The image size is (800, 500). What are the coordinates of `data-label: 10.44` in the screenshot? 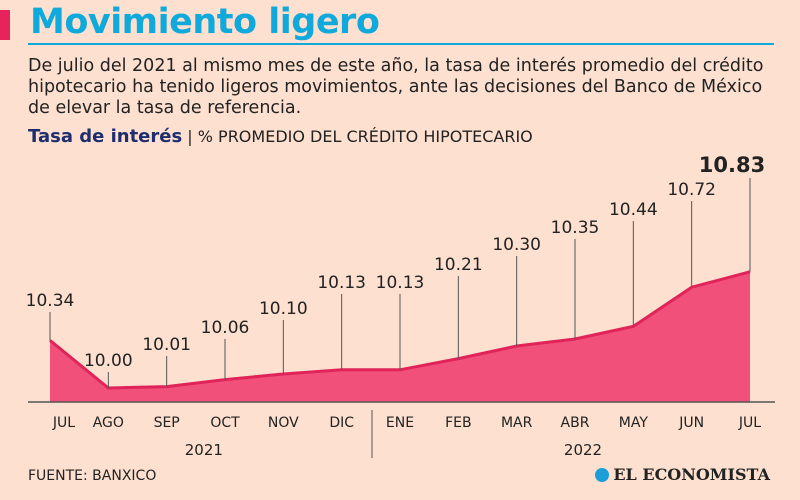 It's located at (633, 210).